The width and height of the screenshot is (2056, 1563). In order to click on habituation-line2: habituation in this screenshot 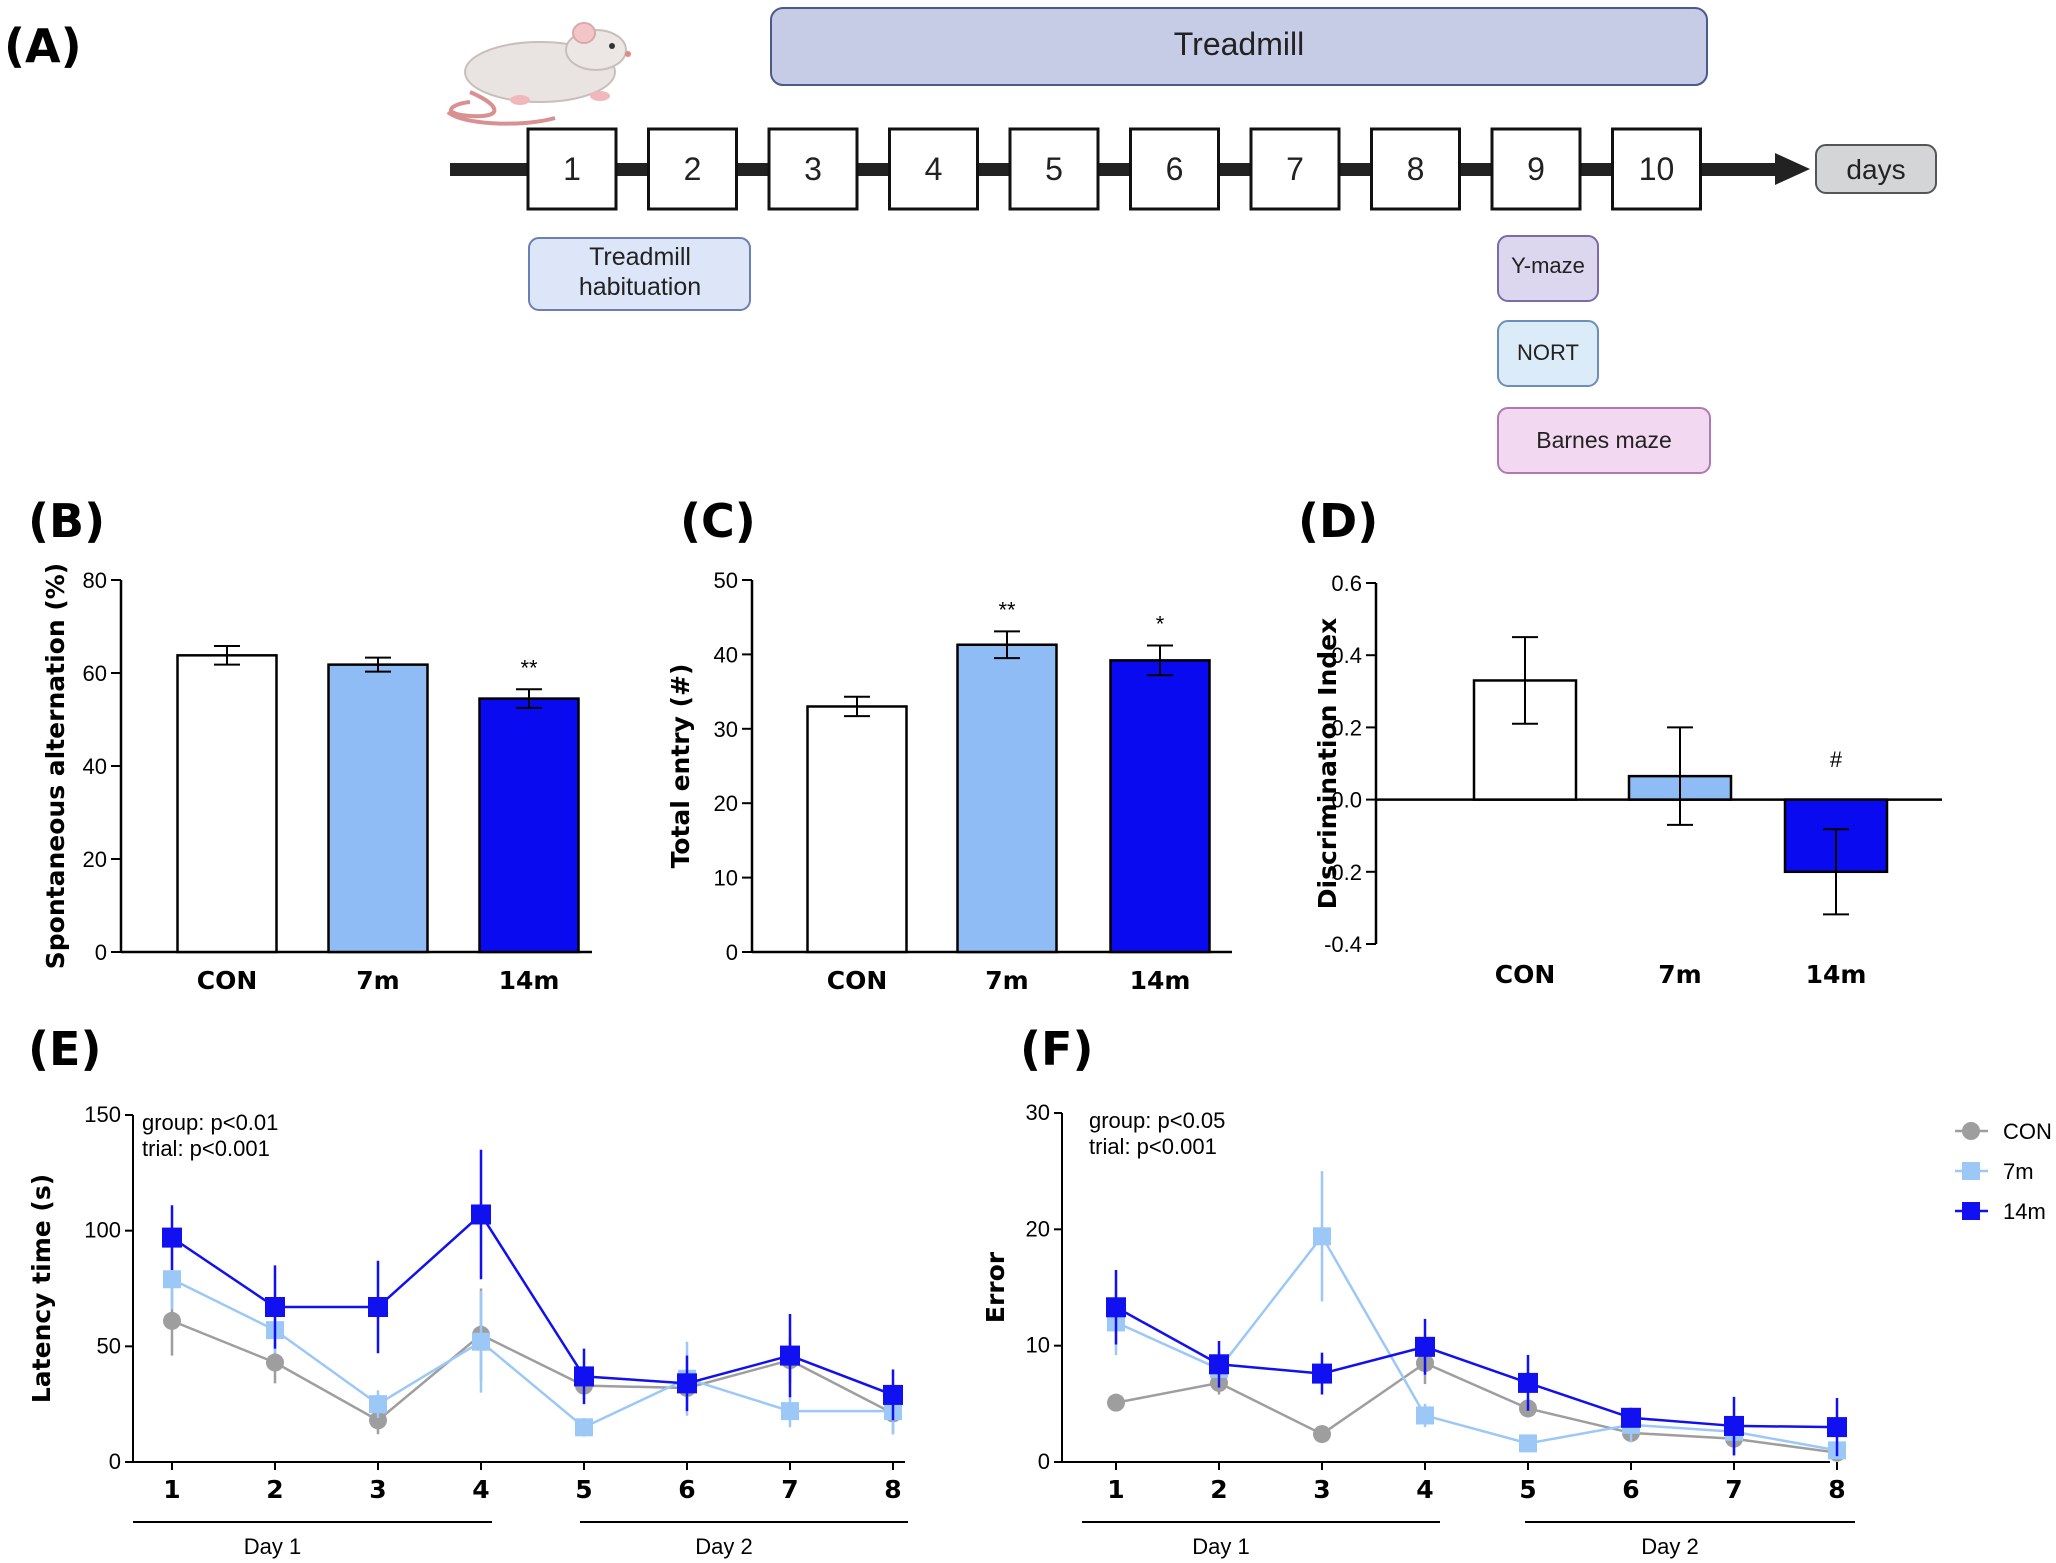, I will do `click(640, 287)`.